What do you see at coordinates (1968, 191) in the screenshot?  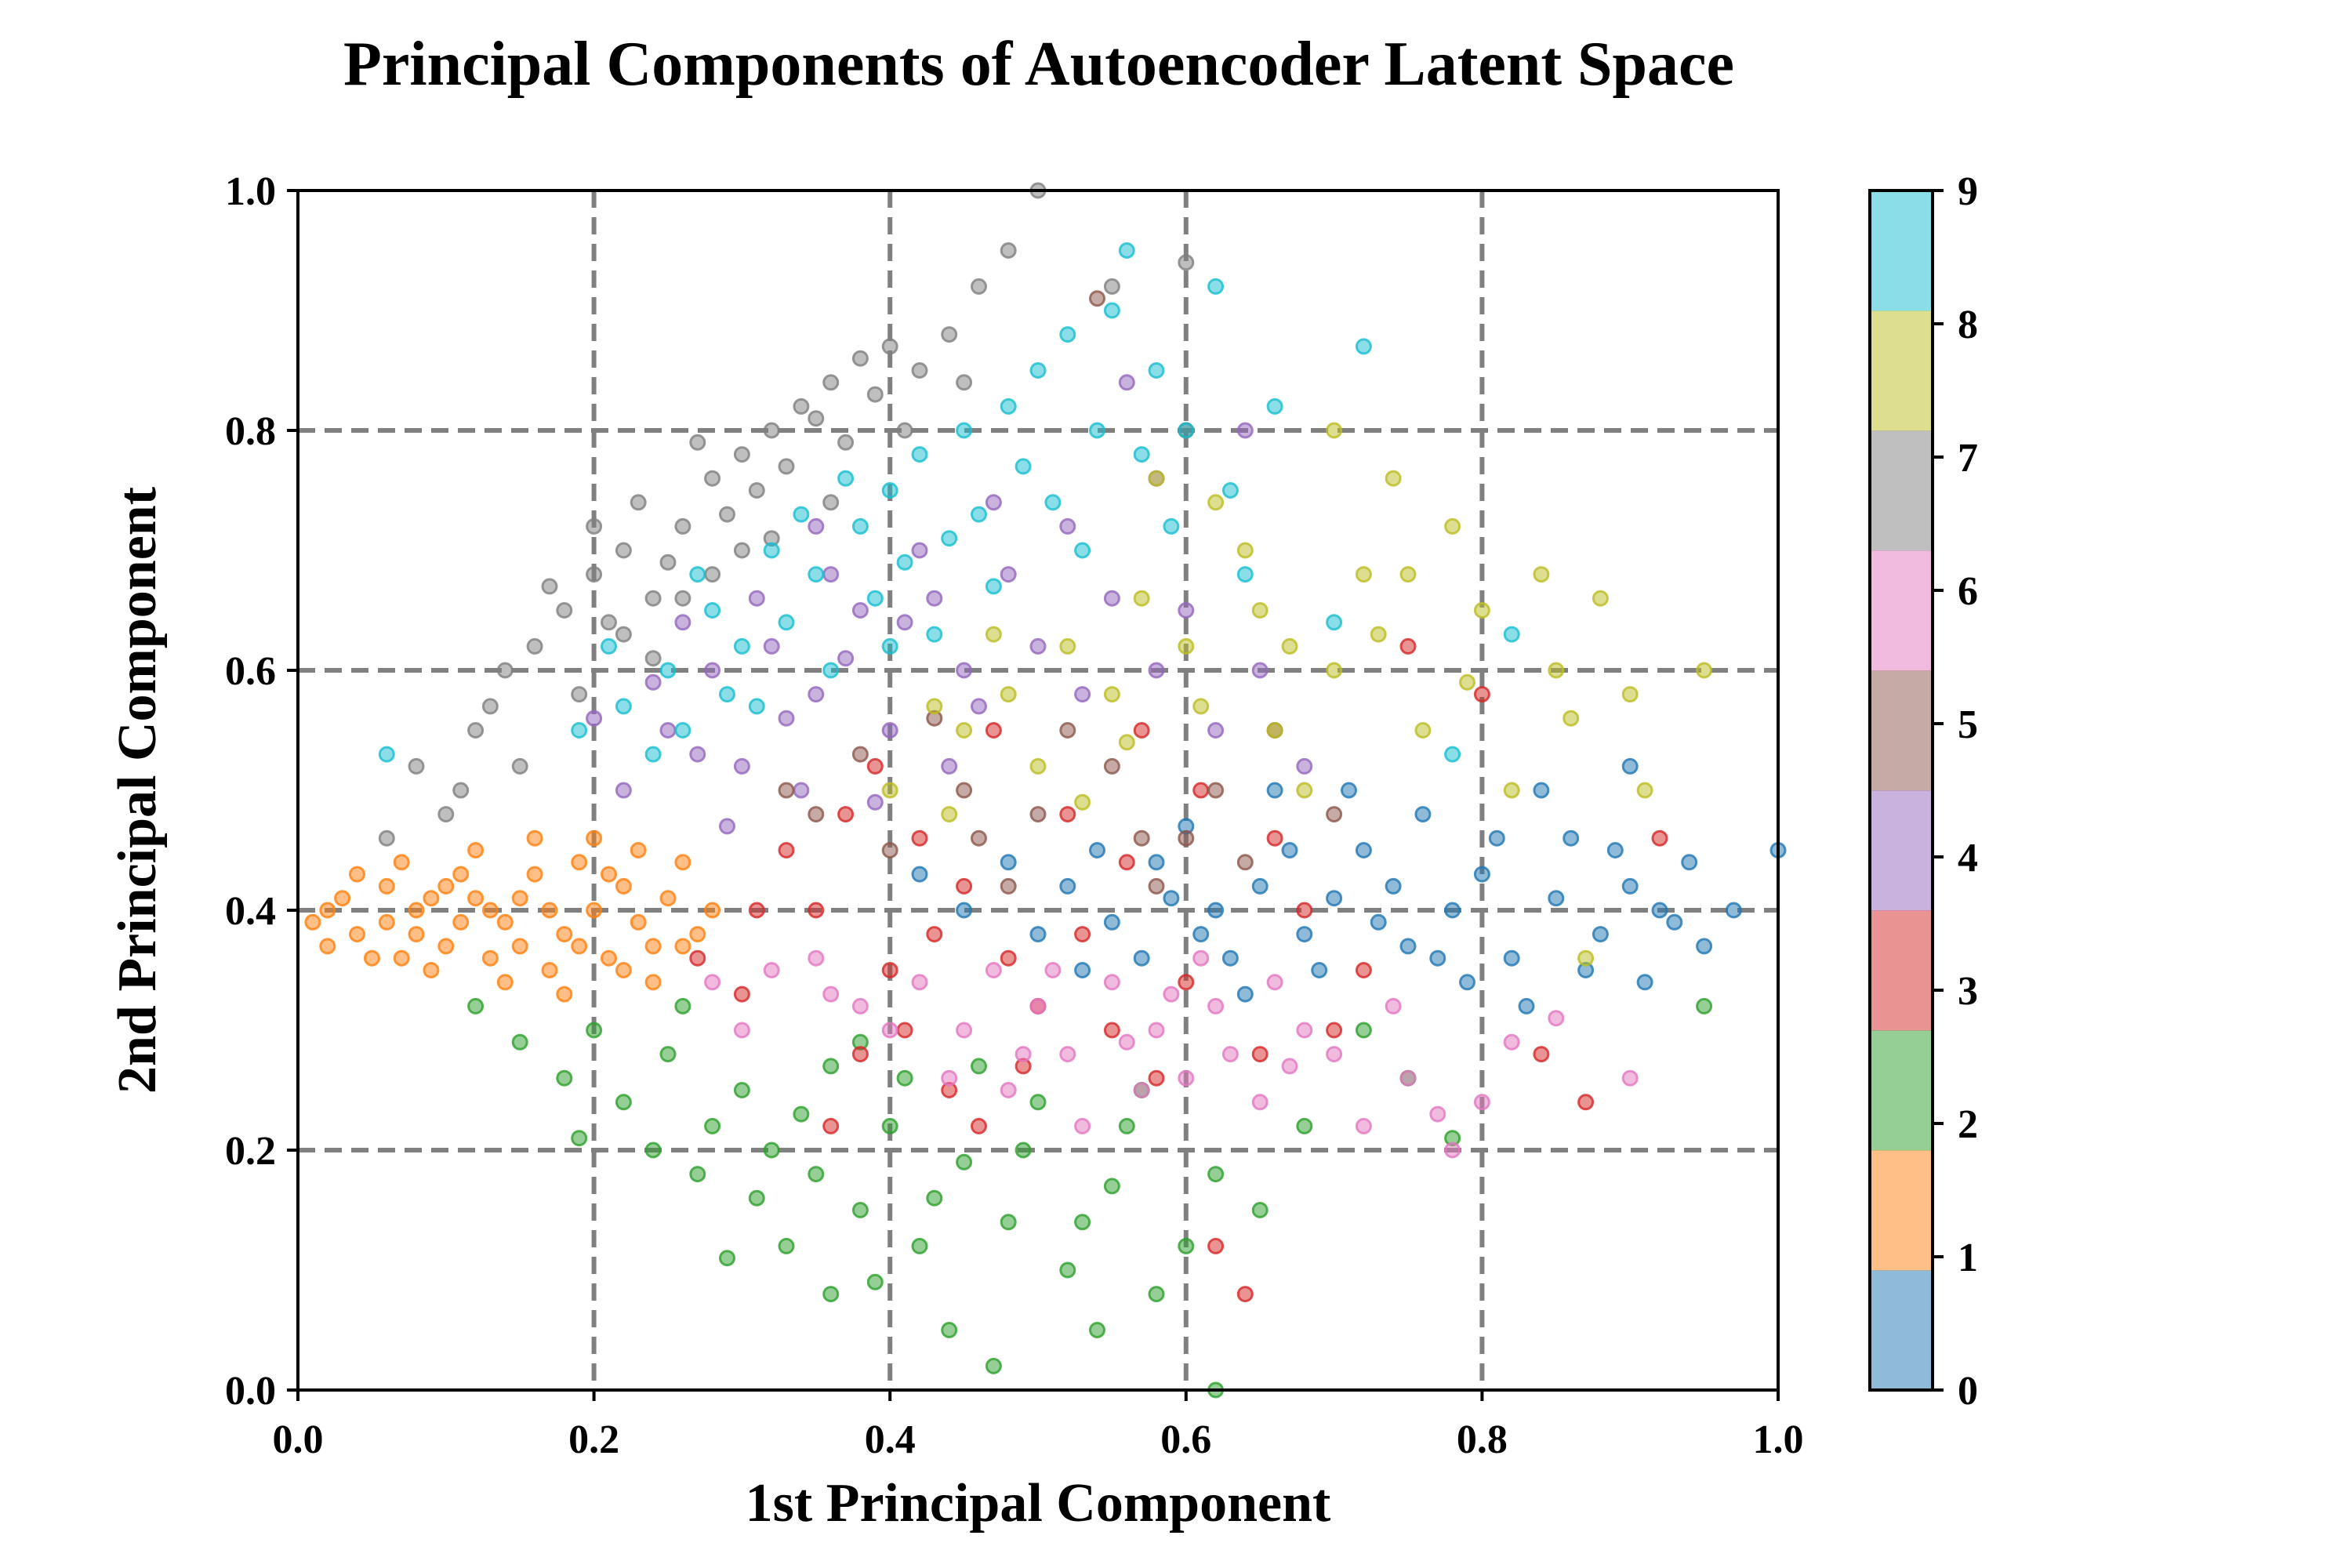 I see `colorbar-tick-label: 9` at bounding box center [1968, 191].